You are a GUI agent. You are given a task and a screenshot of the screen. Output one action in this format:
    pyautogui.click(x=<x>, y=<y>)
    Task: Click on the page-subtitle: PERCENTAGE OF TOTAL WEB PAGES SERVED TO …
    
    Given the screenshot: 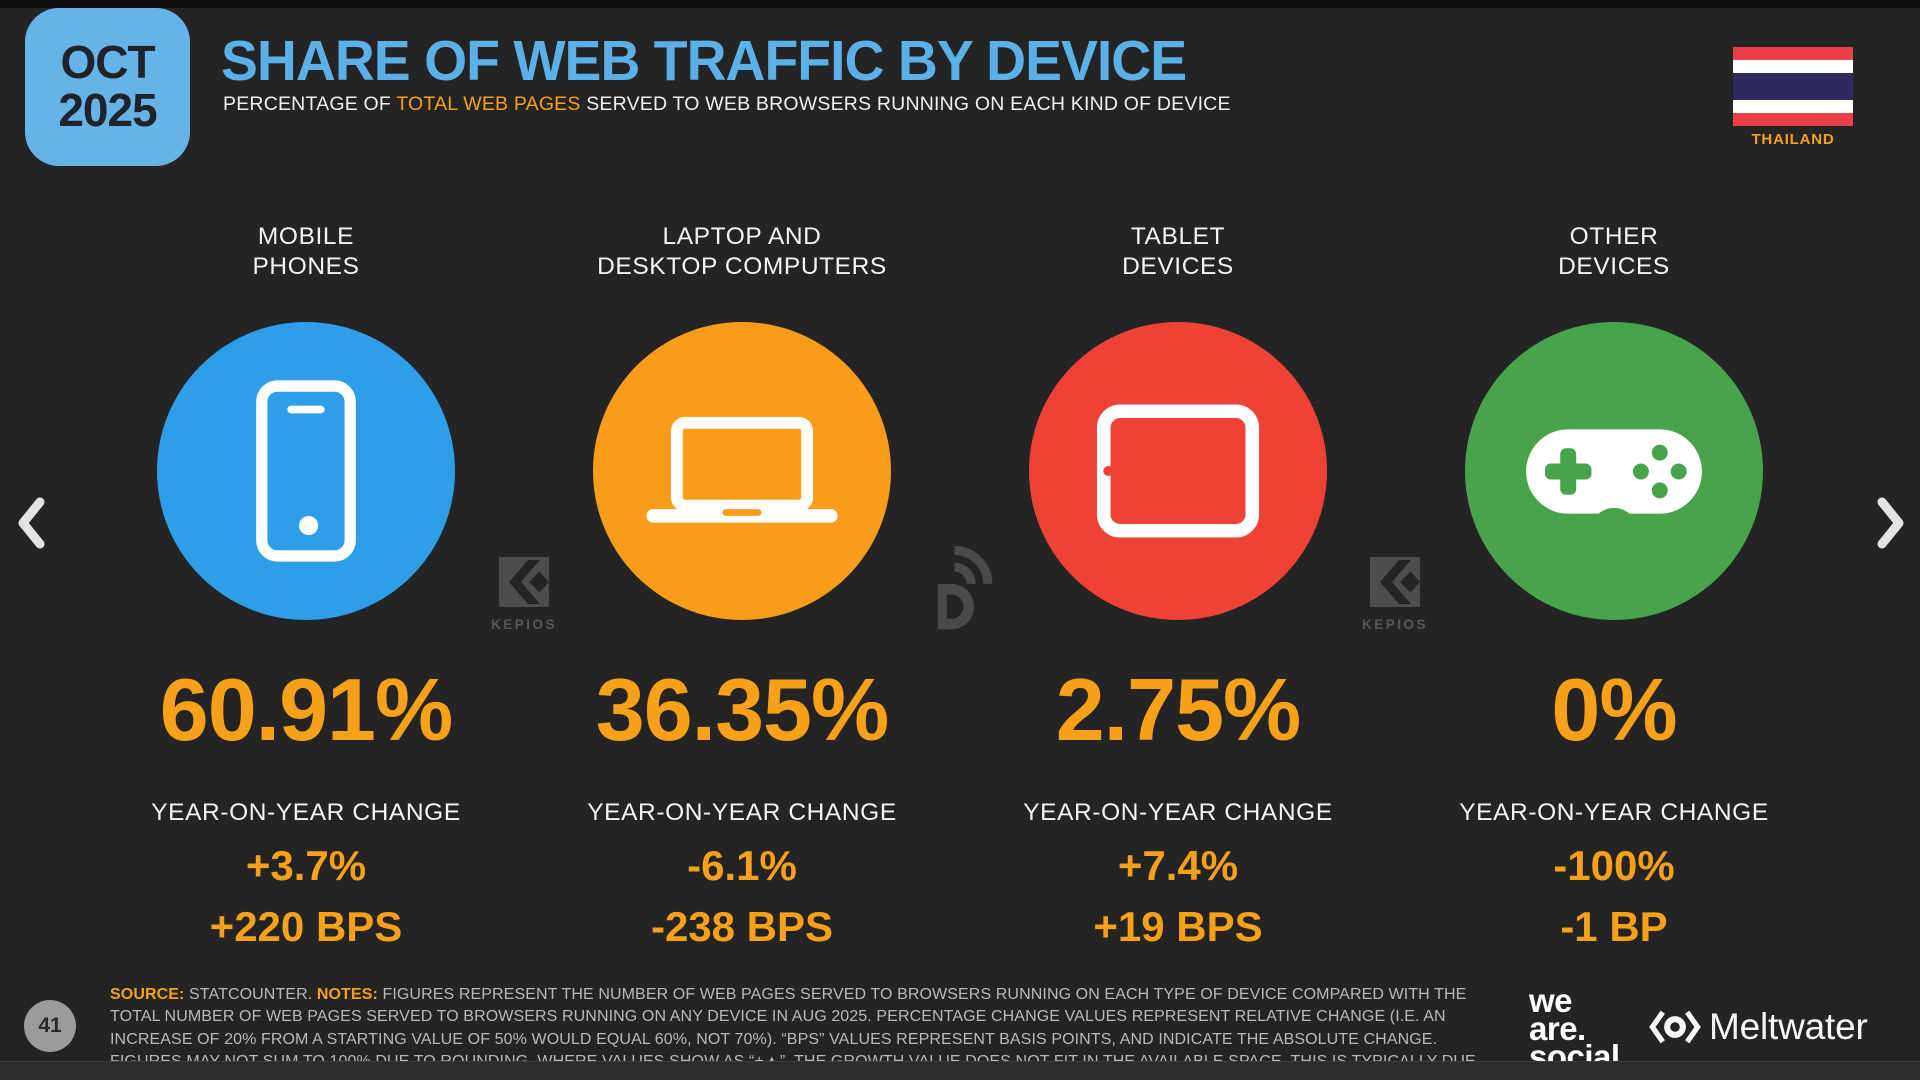 What is the action you would take?
    pyautogui.click(x=727, y=104)
    